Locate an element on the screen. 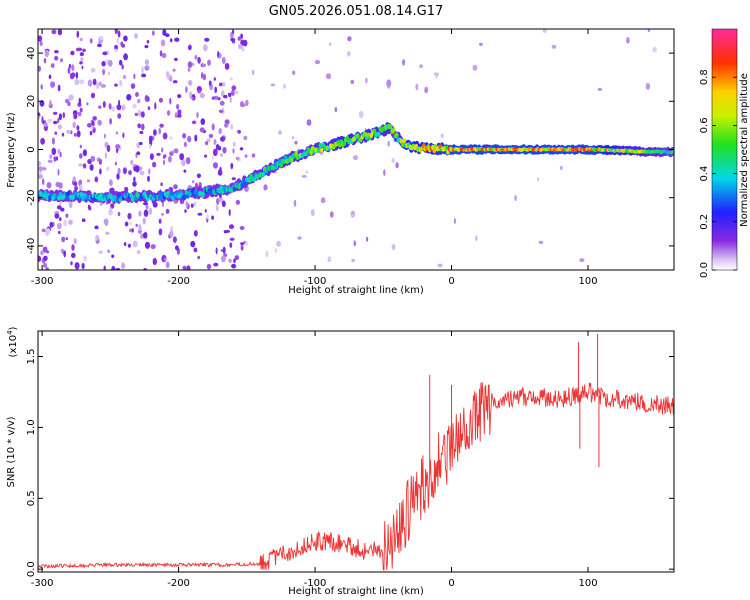  snr-scale-suffix: ) is located at coordinates (13, 328).